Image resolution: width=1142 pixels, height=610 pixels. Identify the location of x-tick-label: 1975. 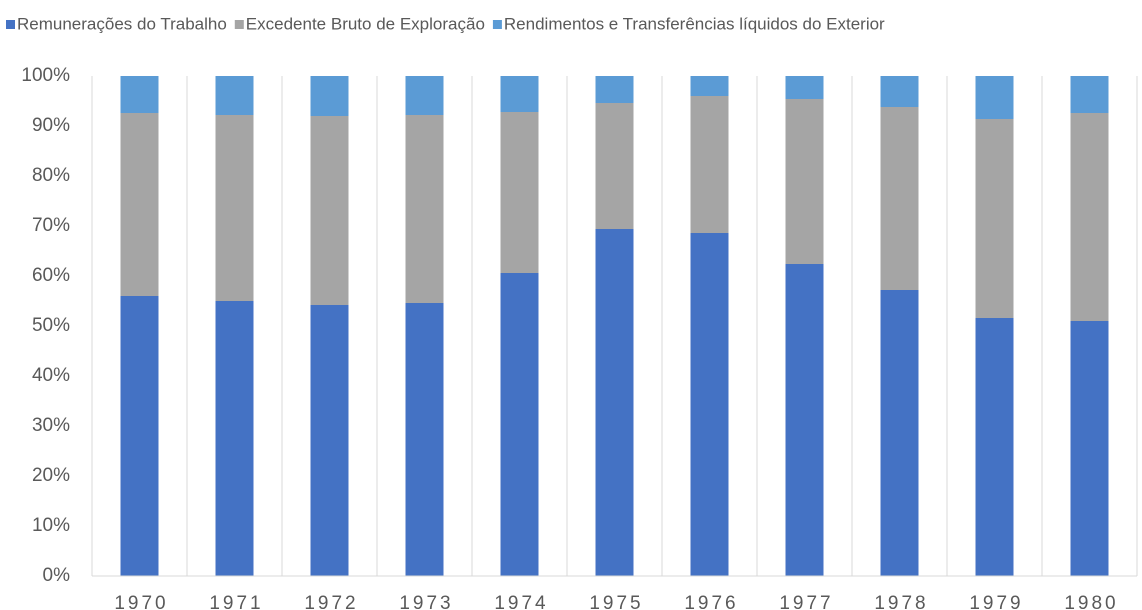
(616, 601).